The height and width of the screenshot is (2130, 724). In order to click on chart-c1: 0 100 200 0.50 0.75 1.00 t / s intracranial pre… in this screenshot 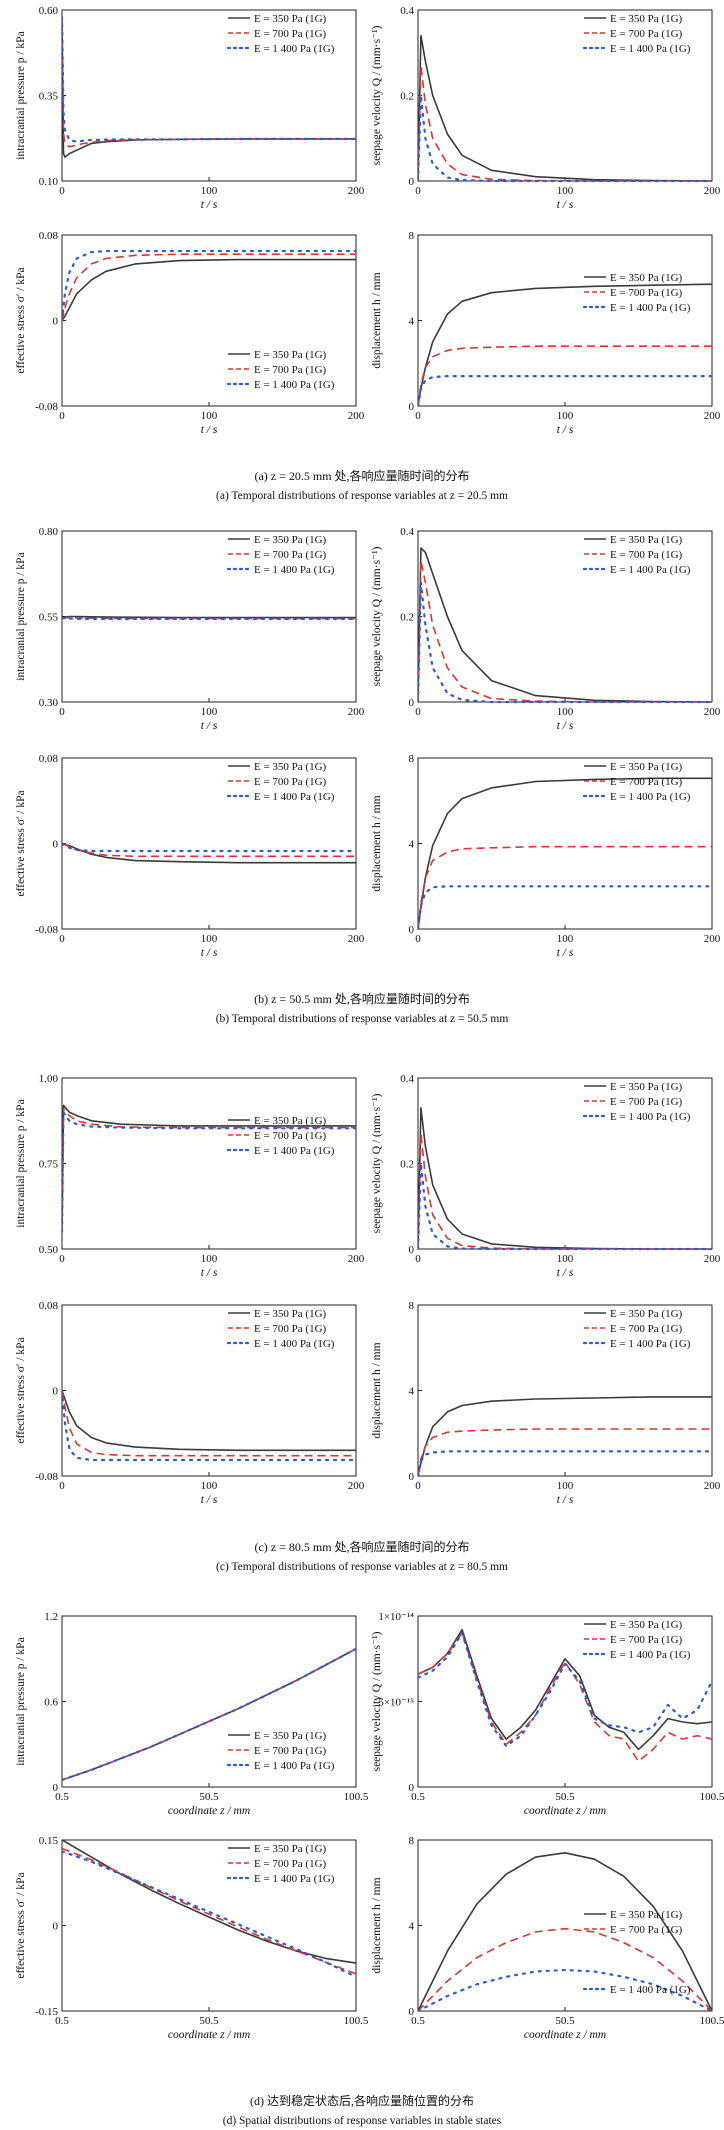, I will do `click(190, 1176)`.